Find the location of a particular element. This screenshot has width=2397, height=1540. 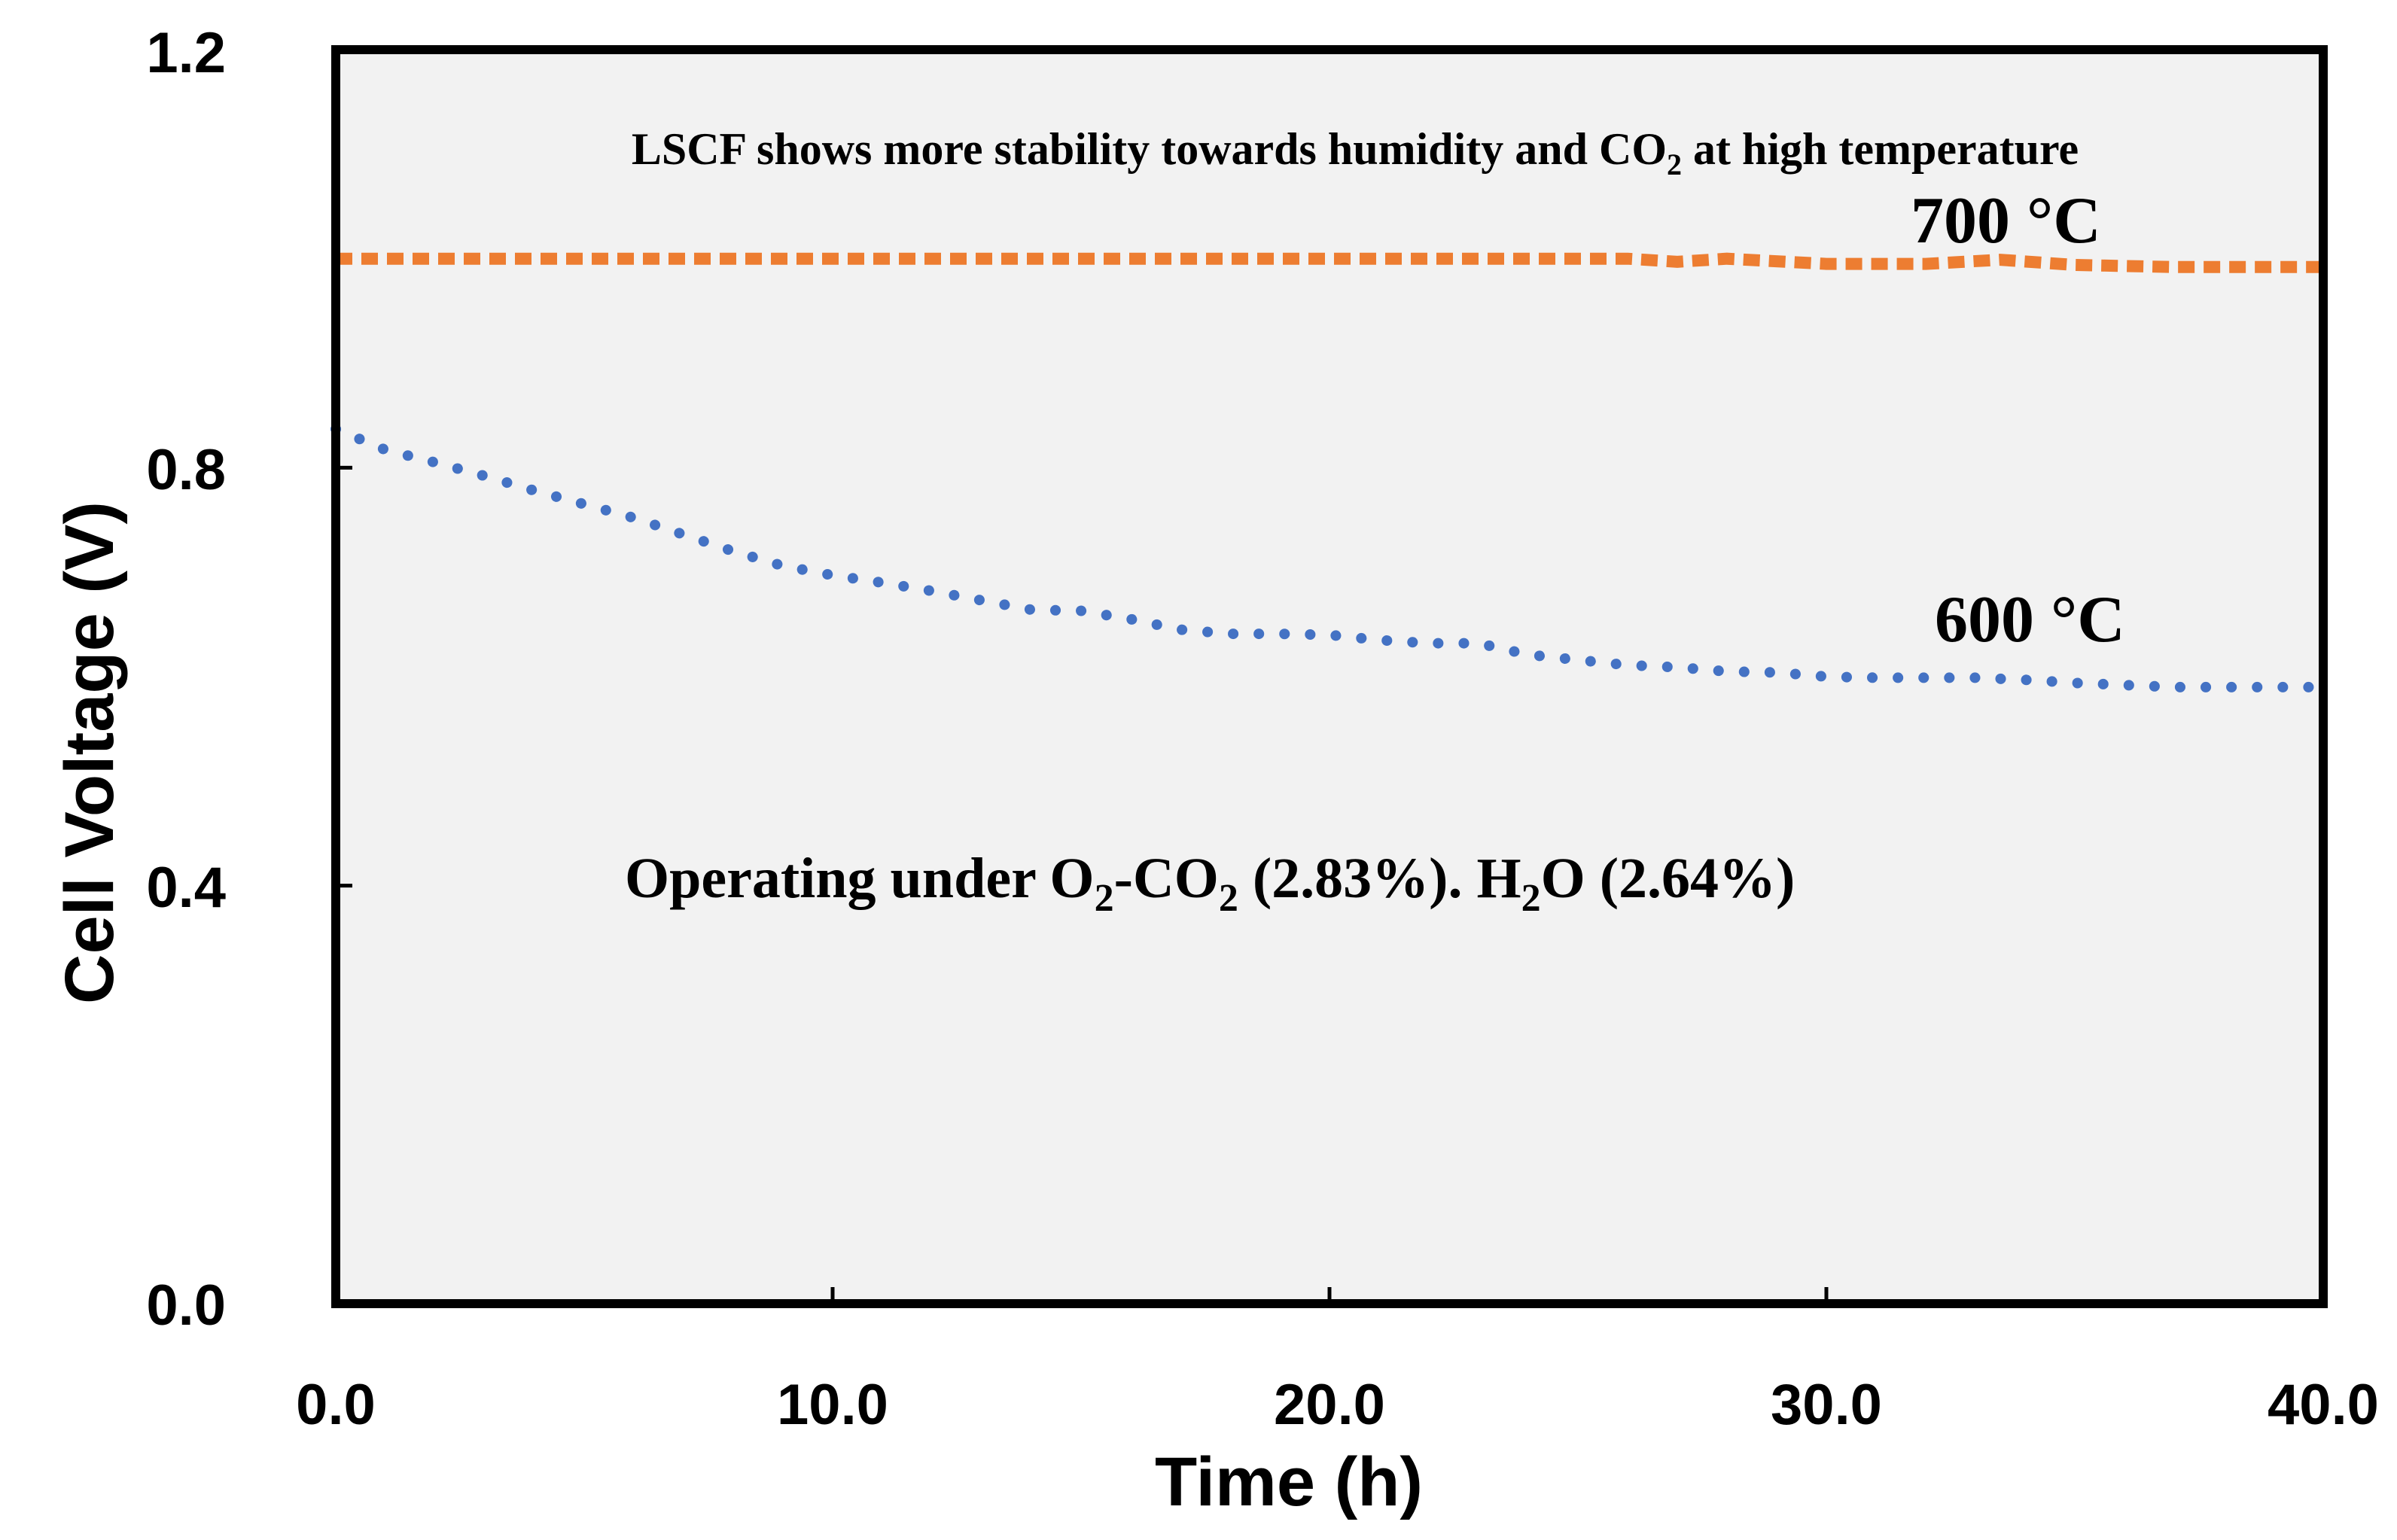

y-tick-label-0: 0.0 is located at coordinates (186, 1306).